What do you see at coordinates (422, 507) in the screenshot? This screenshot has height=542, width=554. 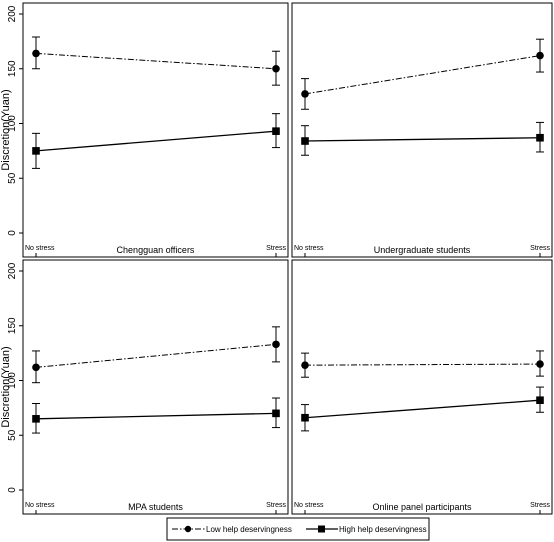 I see `panel-title: Online panel participants` at bounding box center [422, 507].